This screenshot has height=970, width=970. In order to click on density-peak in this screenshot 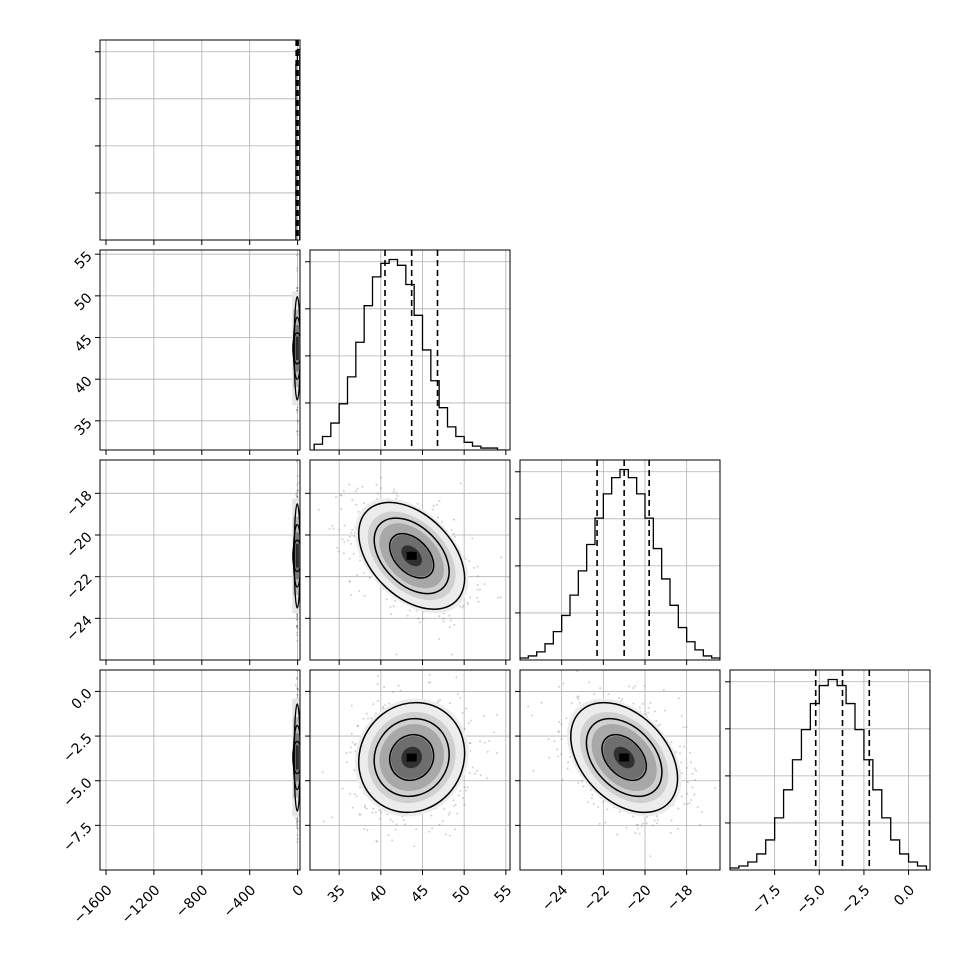, I will do `click(624, 757)`.